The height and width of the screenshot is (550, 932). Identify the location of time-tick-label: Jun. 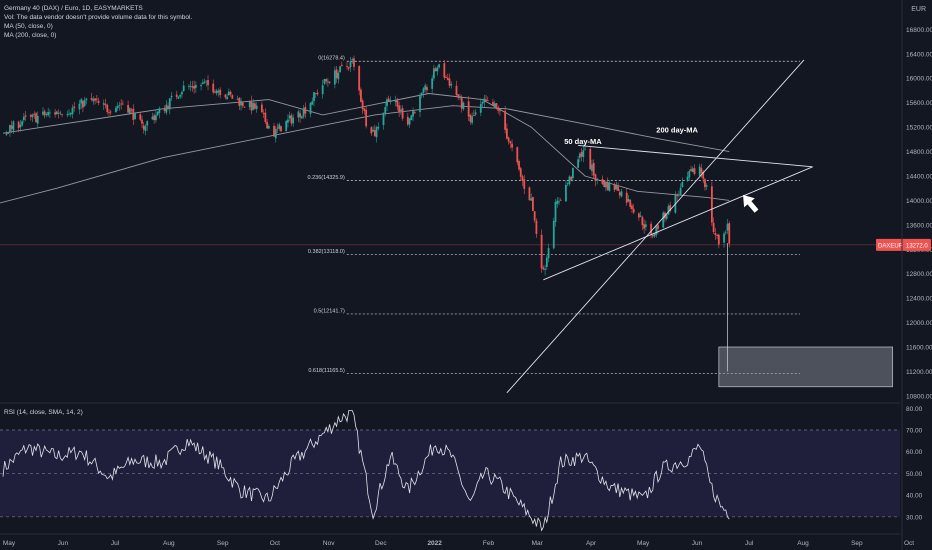
(697, 543).